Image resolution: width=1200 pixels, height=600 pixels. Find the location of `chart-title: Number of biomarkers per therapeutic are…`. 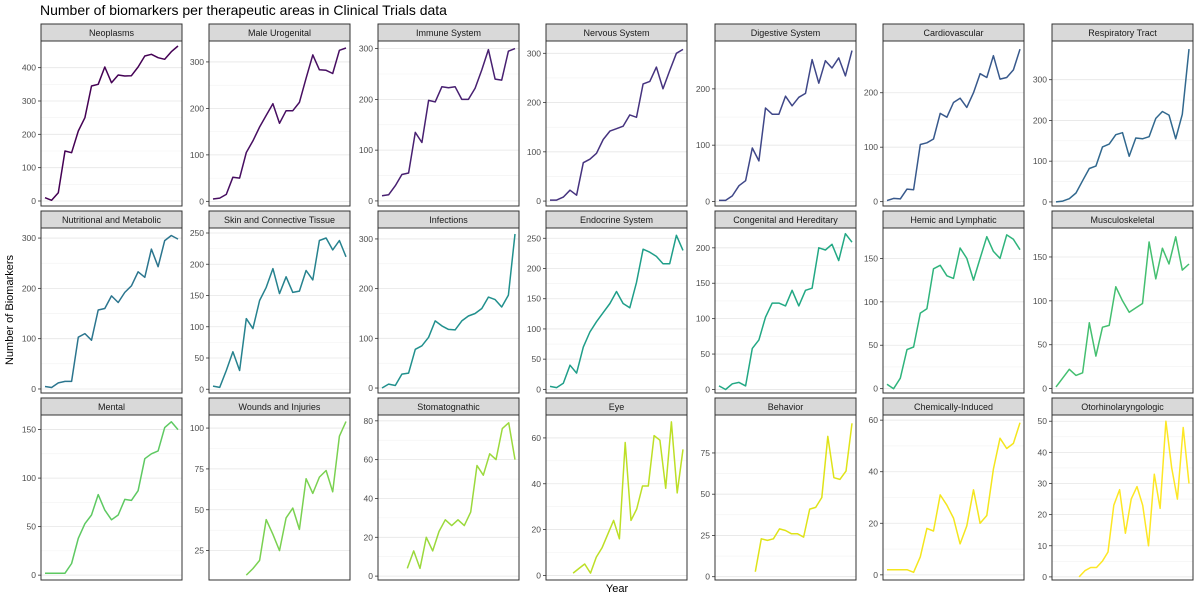

chart-title: Number of biomarkers per therapeutic are… is located at coordinates (243, 10).